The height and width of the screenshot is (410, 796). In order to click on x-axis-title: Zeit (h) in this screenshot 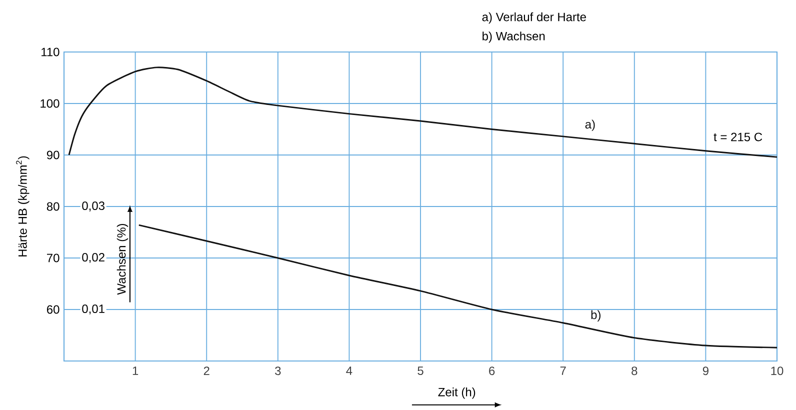, I will do `click(457, 393)`.